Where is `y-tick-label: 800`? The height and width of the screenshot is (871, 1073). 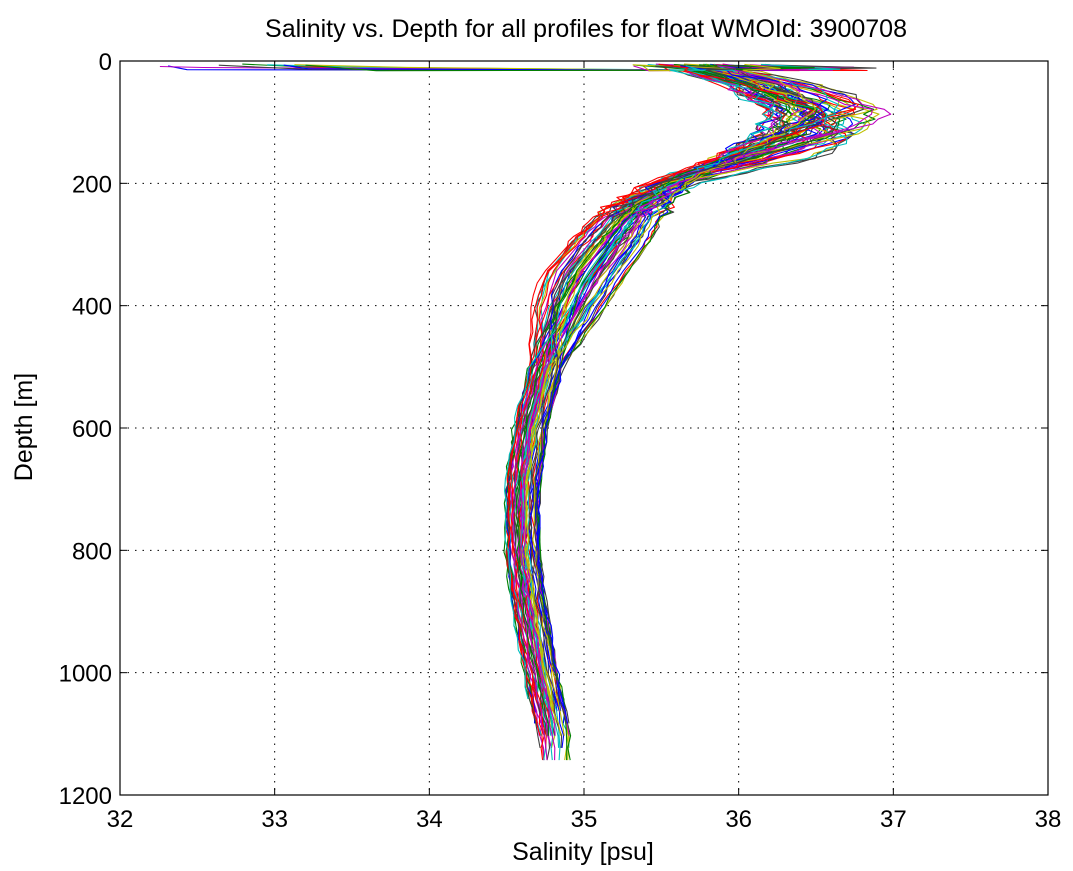
y-tick-label: 800 is located at coordinates (92, 551).